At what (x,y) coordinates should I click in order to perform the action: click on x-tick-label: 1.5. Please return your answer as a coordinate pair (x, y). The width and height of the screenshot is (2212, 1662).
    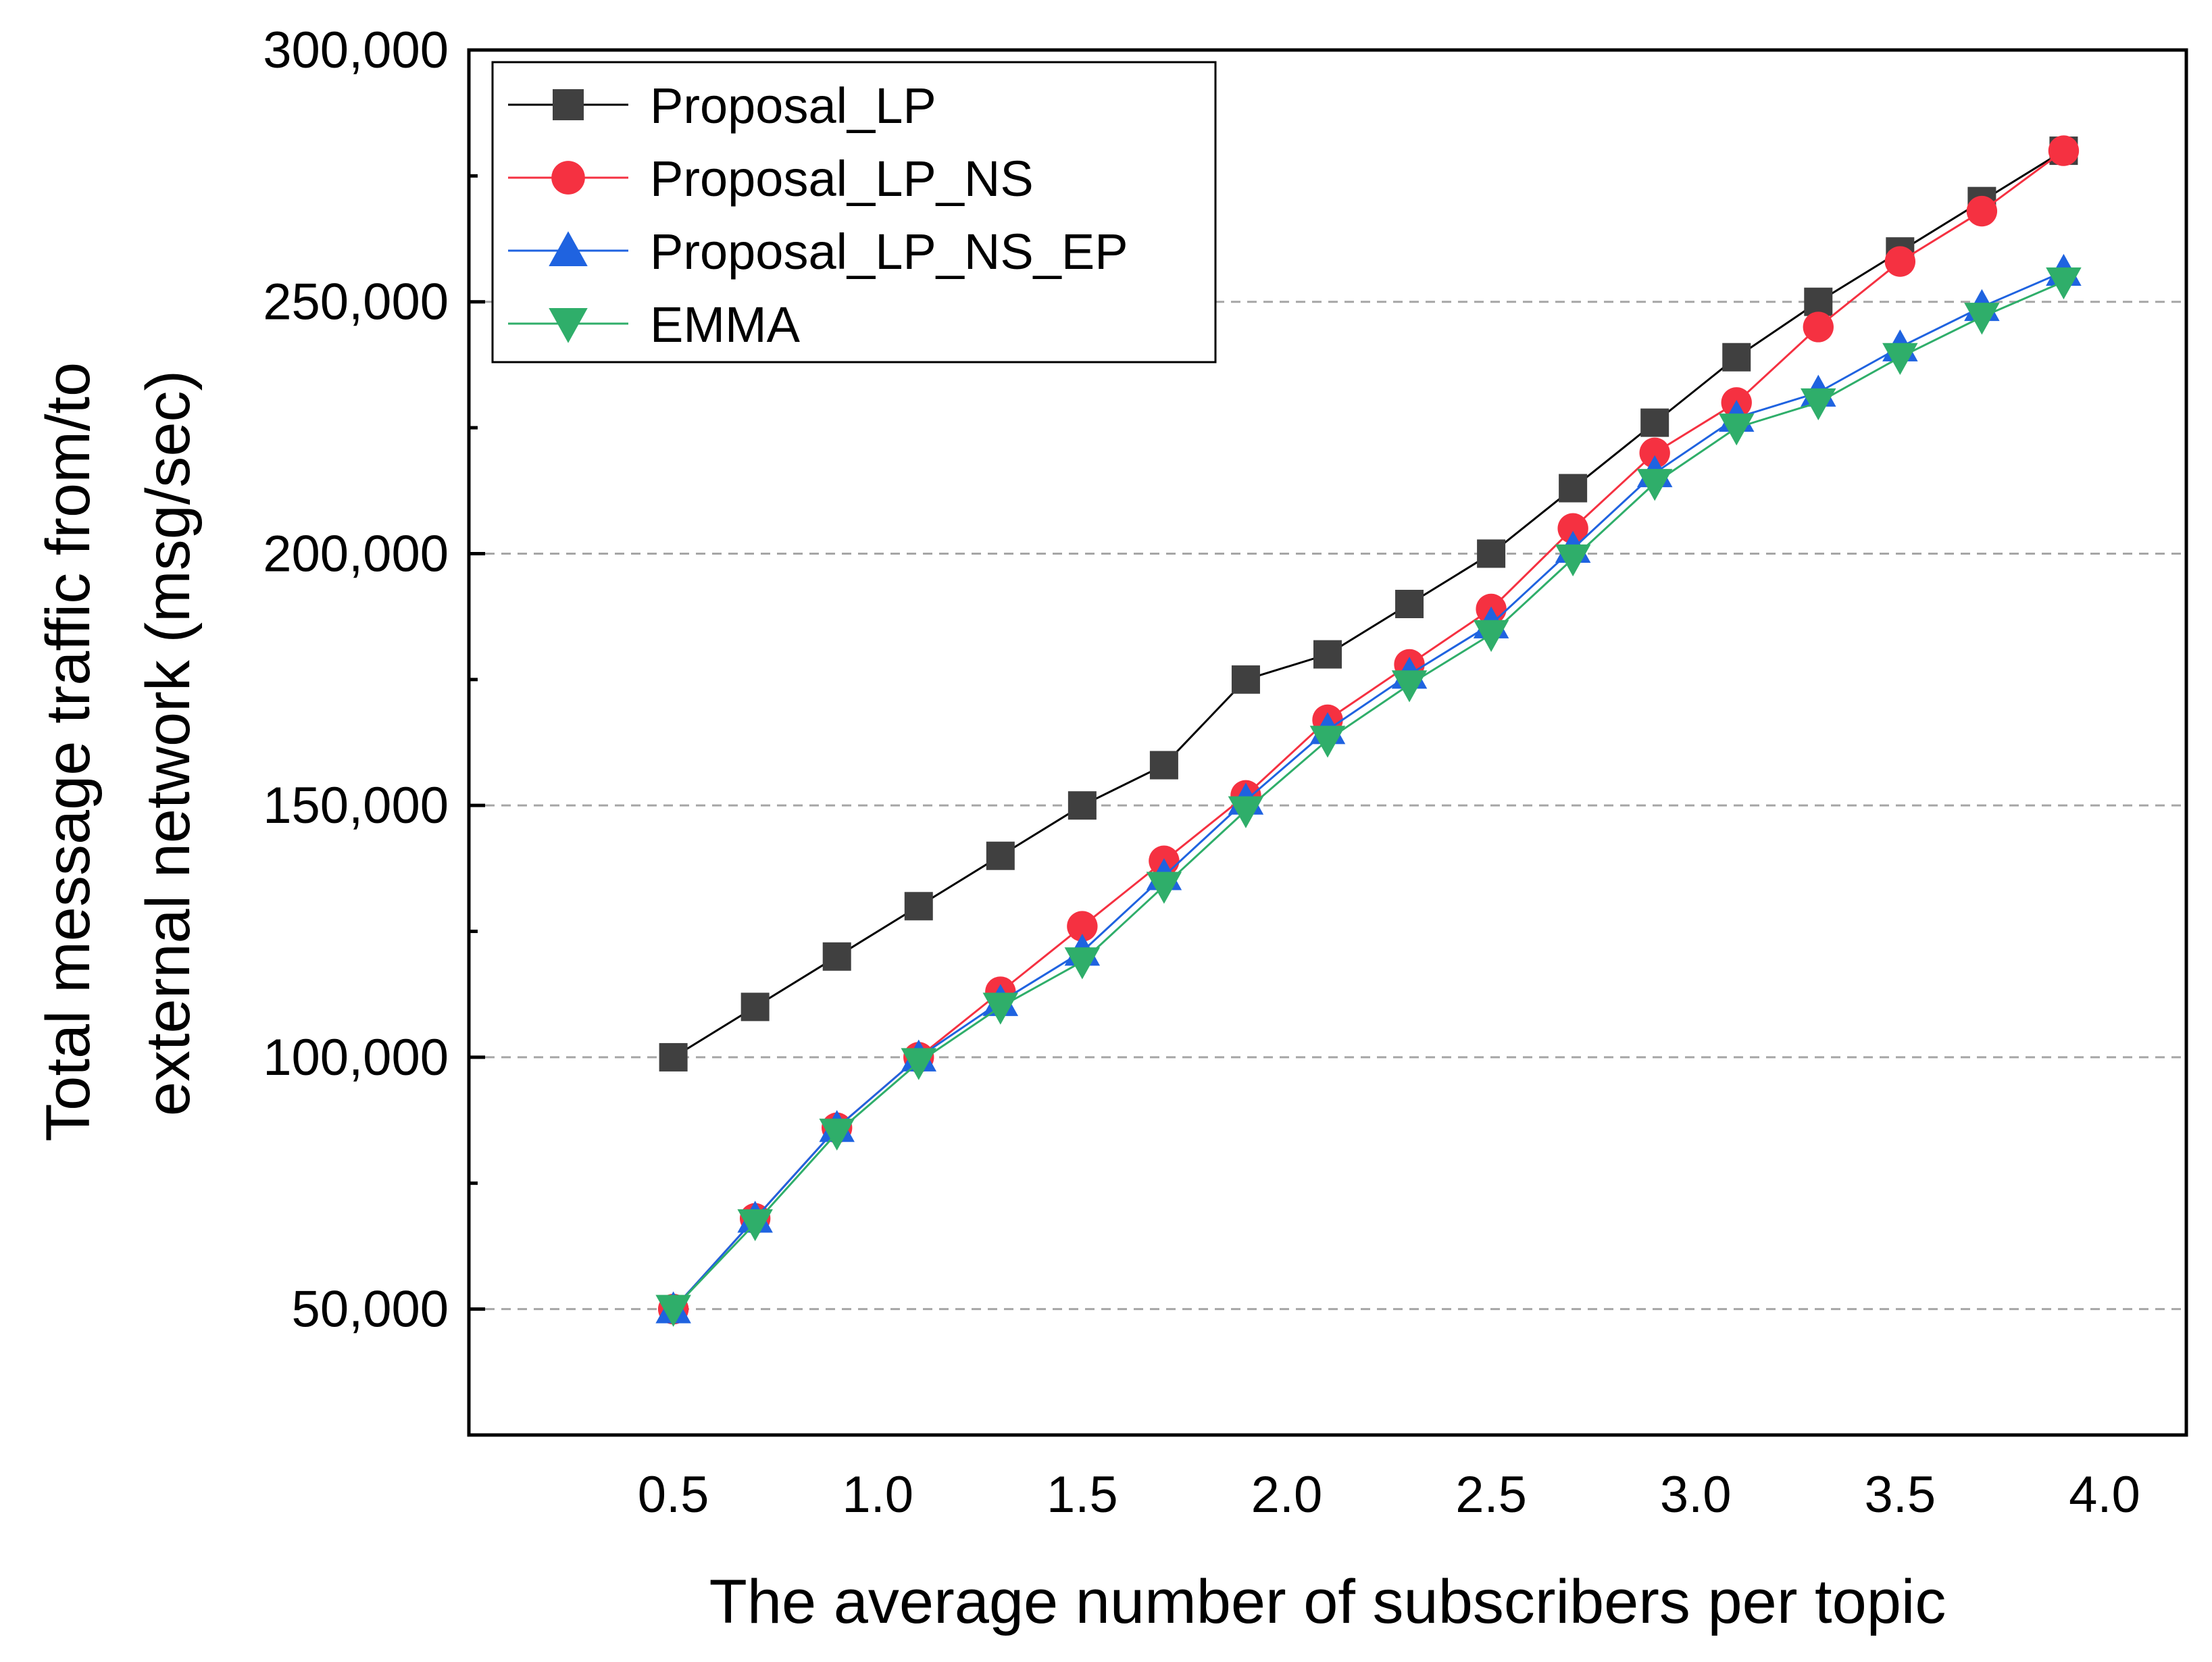
    Looking at the image, I should click on (1082, 1495).